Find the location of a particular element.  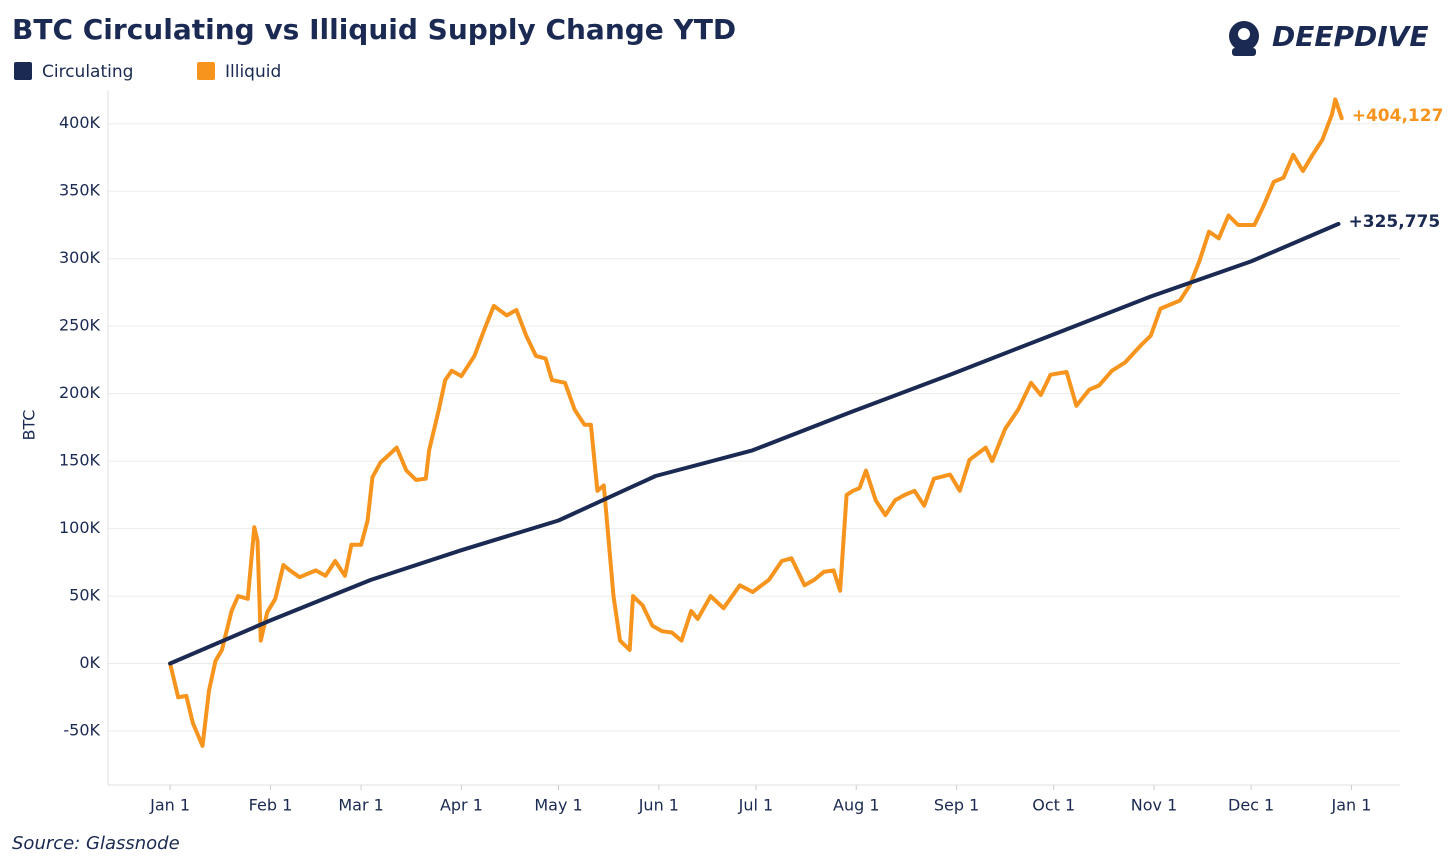

legend-label: Circulating is located at coordinates (87, 72).